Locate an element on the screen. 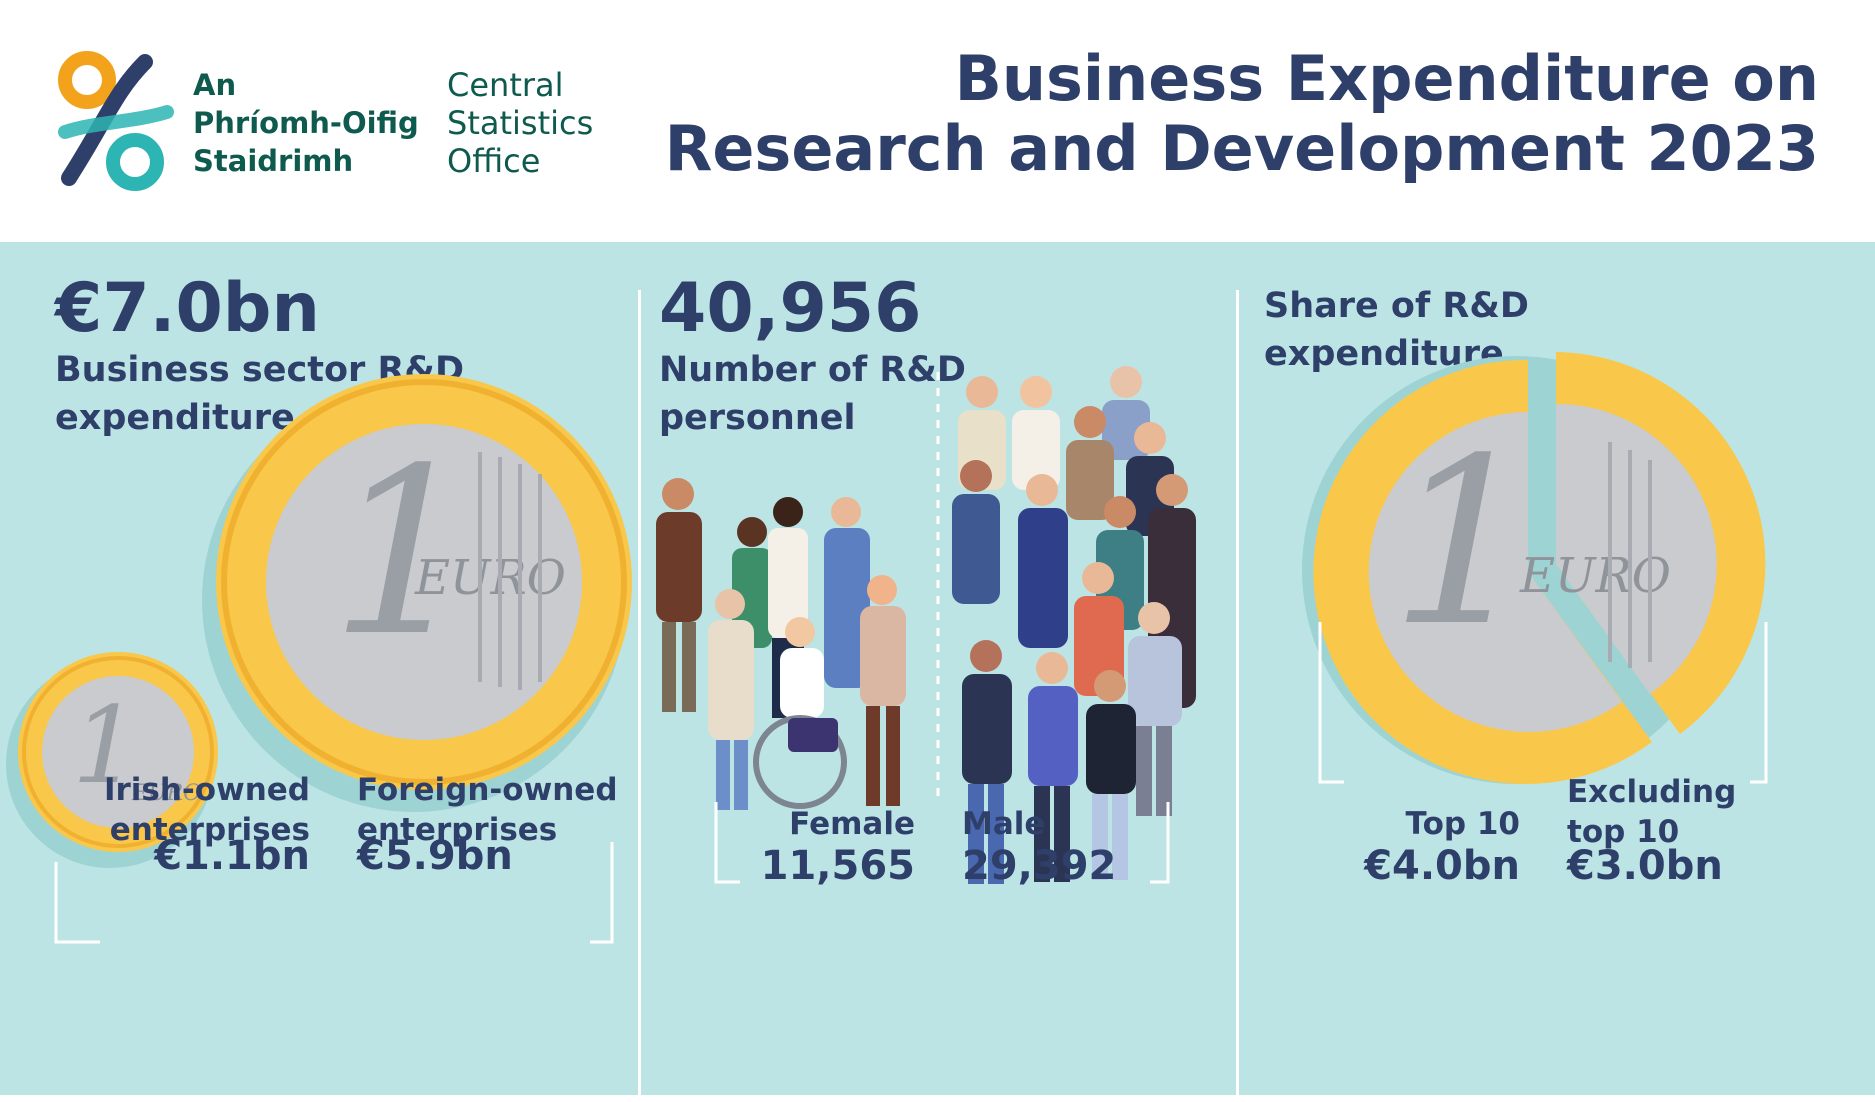  male-label: Male is located at coordinates (1004, 824).